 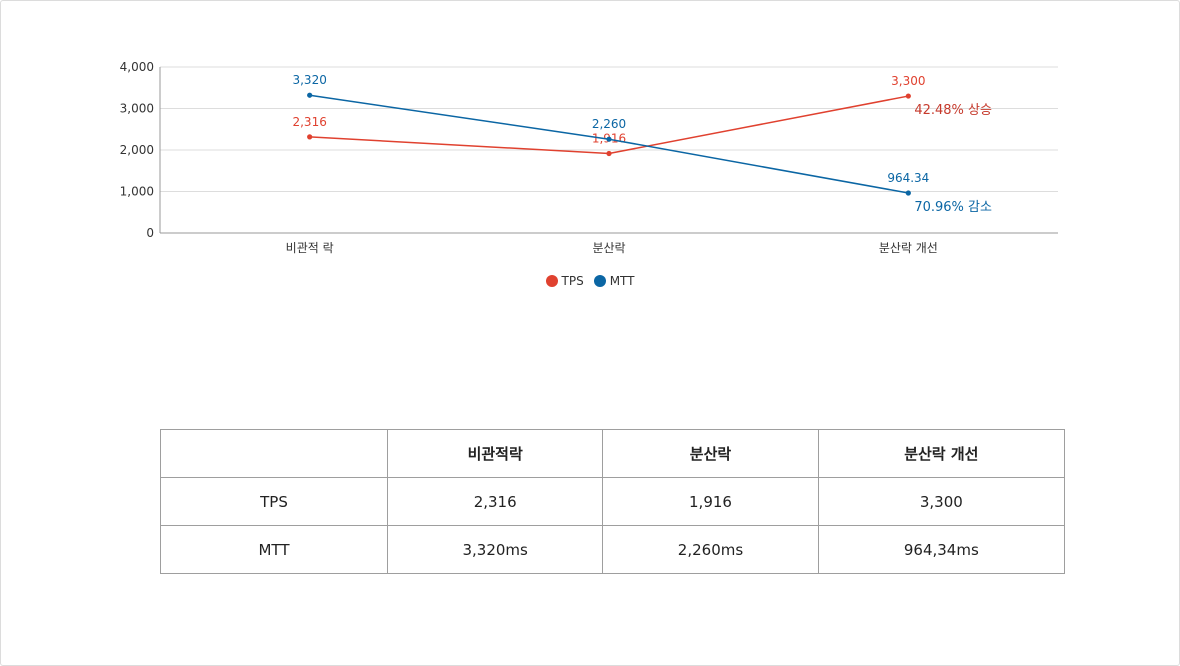 What do you see at coordinates (908, 178) in the screenshot?
I see `data-label-mtt: 964.34` at bounding box center [908, 178].